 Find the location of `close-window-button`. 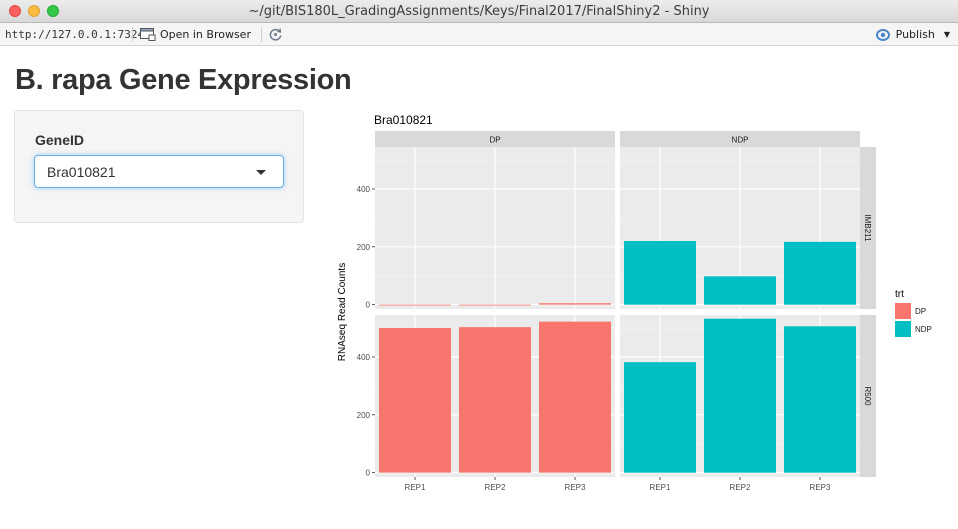

close-window-button is located at coordinates (15, 11).